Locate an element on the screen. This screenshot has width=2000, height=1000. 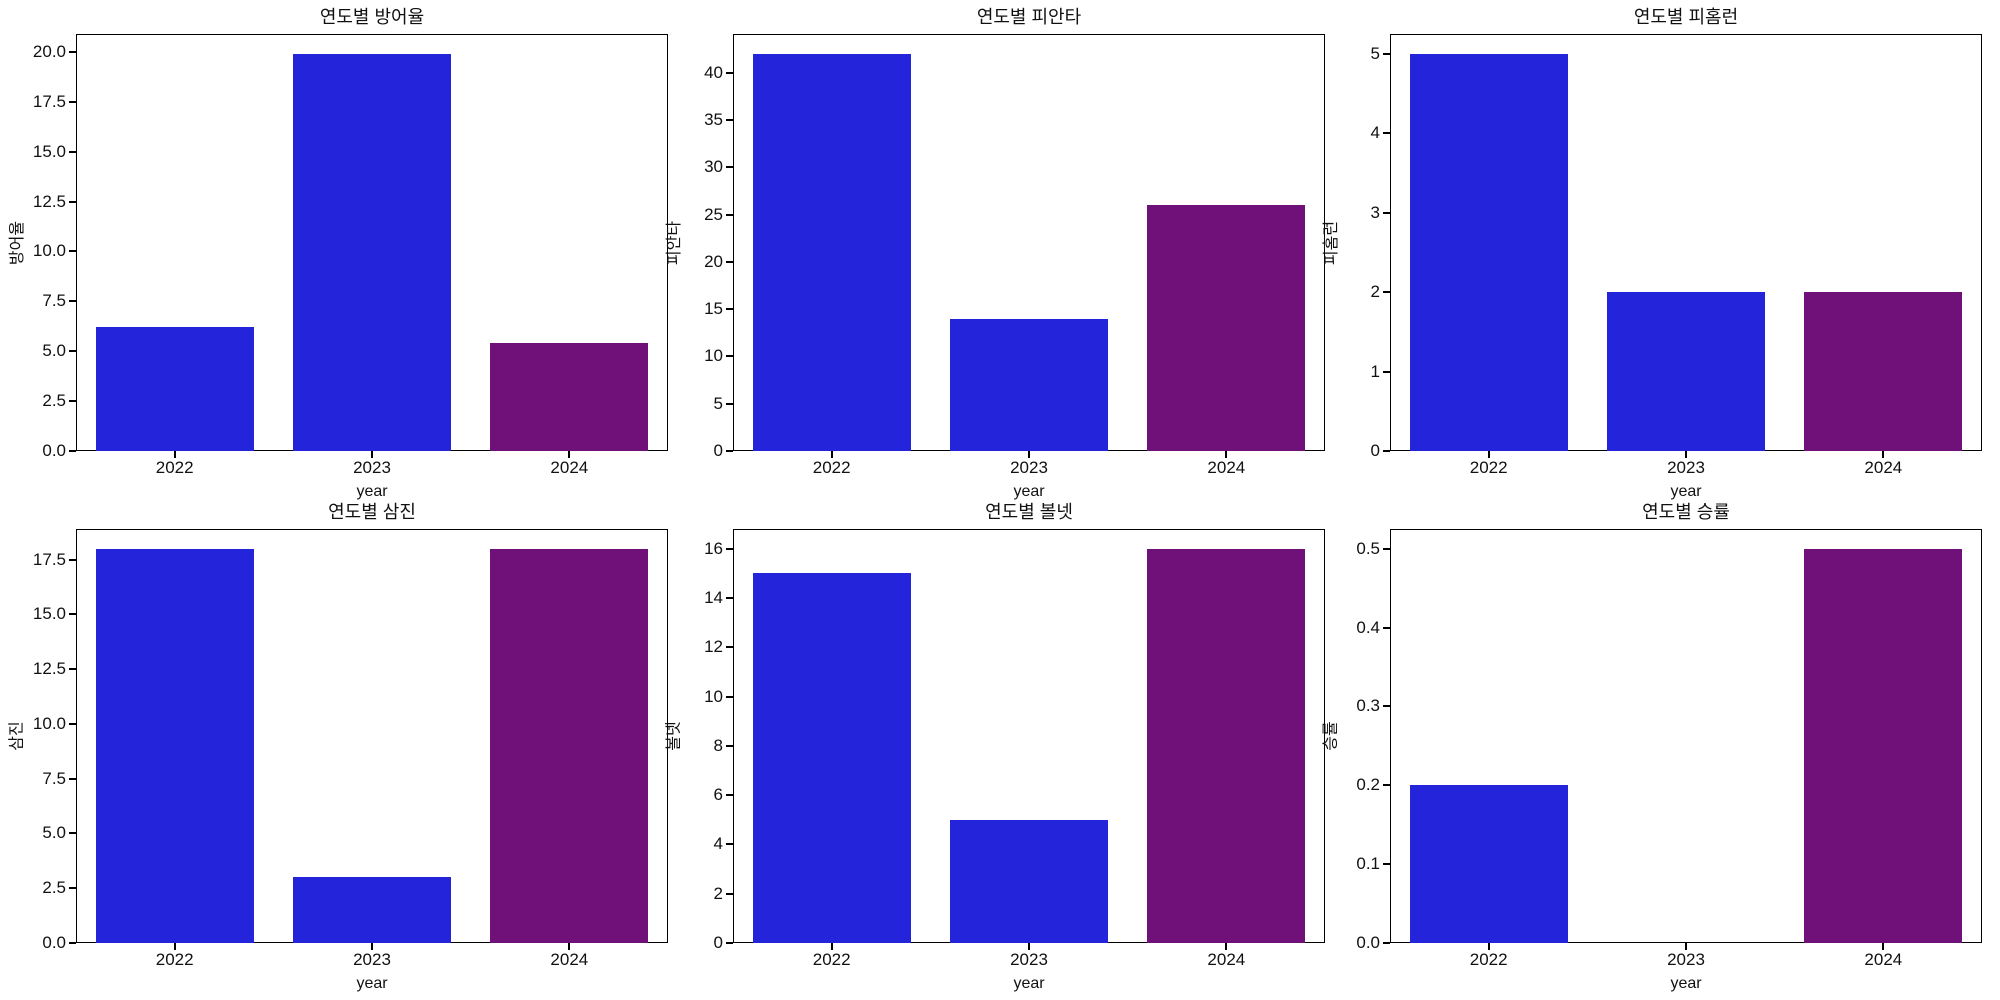
y-axis-label: 방어율 is located at coordinates (15, 242).